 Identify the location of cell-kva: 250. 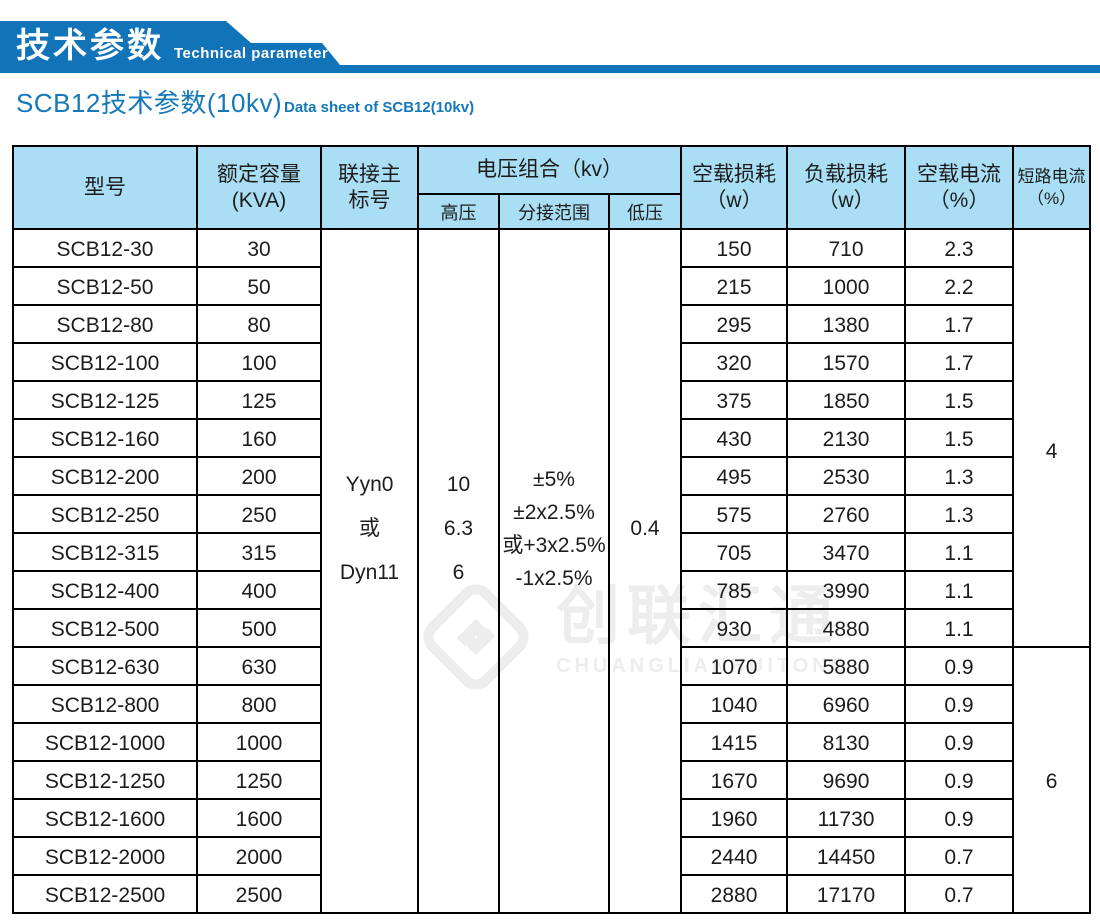
(259, 514).